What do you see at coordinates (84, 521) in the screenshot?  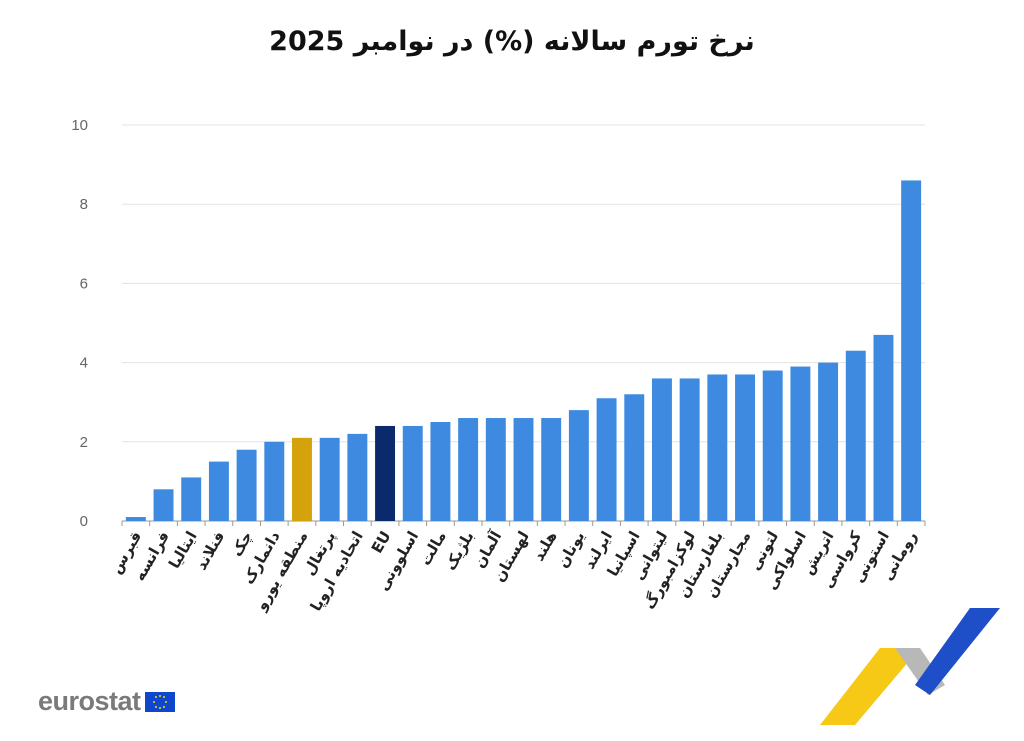 I see `y-tick-label: 0` at bounding box center [84, 521].